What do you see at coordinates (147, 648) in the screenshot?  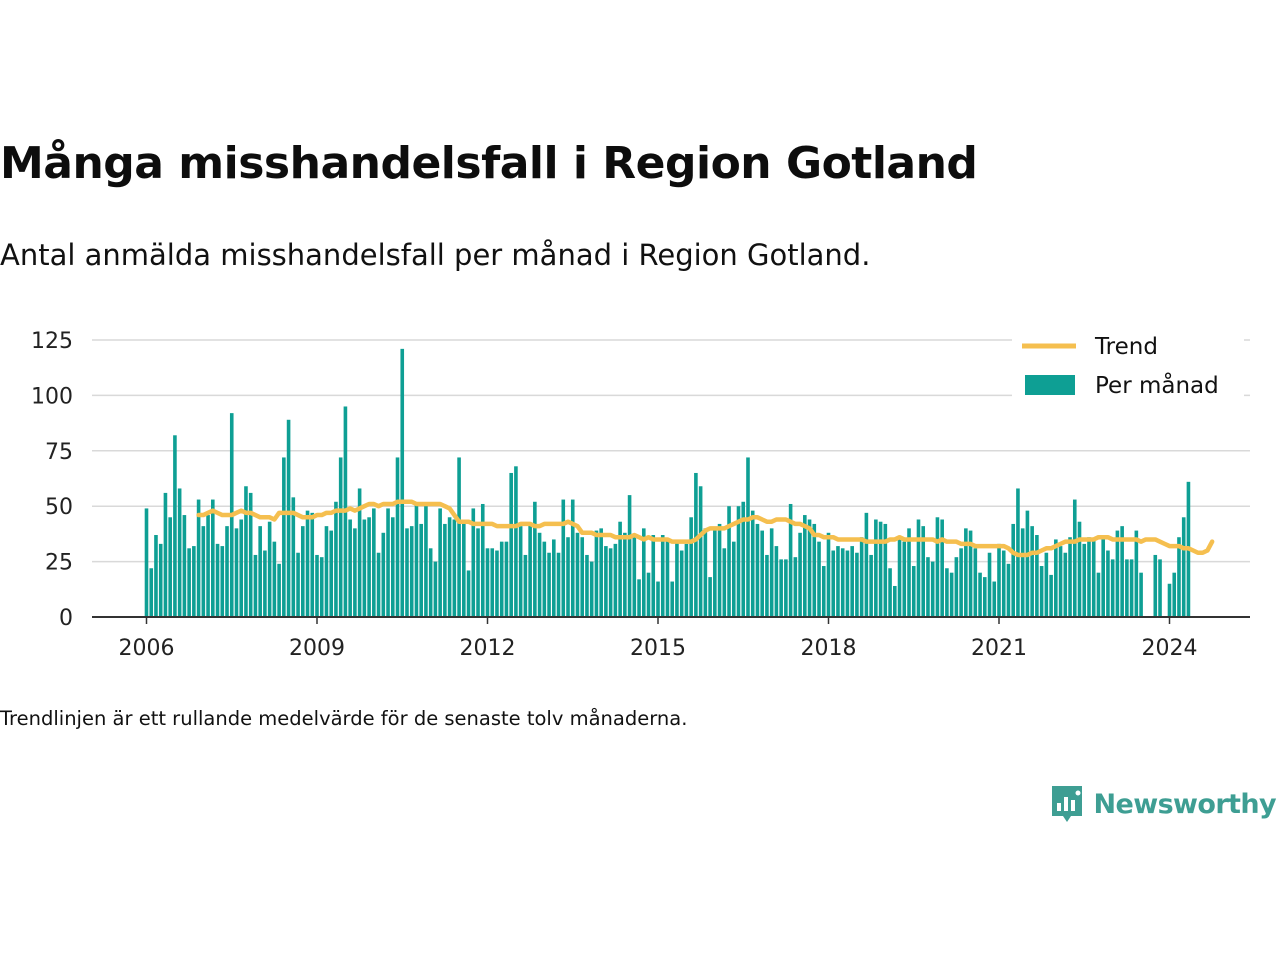 I see `x-tick-label: 2006` at bounding box center [147, 648].